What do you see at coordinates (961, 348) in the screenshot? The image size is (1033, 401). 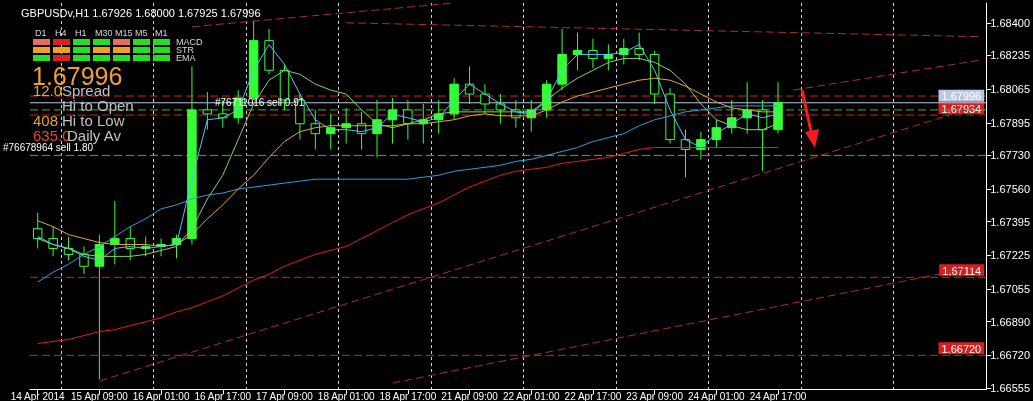 I see `ref-line-label: 1.66720` at bounding box center [961, 348].